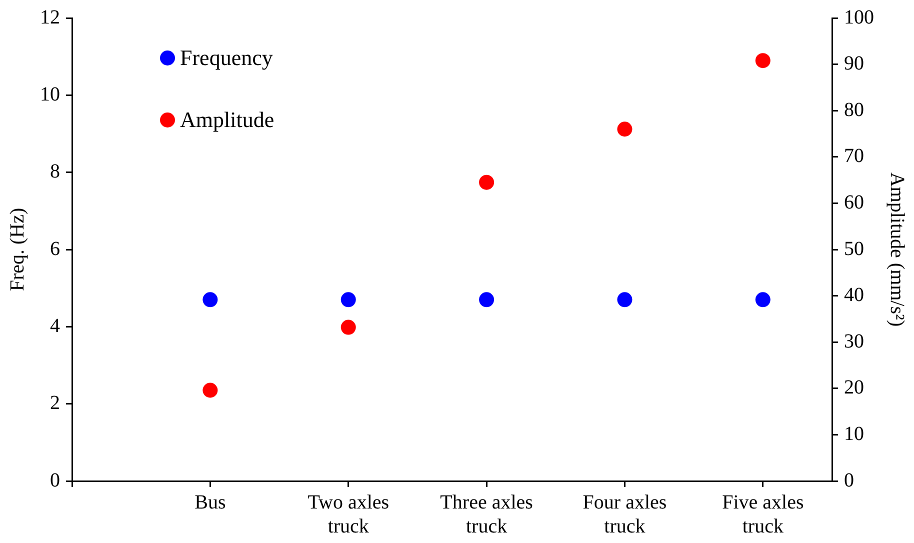  What do you see at coordinates (624, 514) in the screenshot?
I see `x-tick-label: Four axles truck` at bounding box center [624, 514].